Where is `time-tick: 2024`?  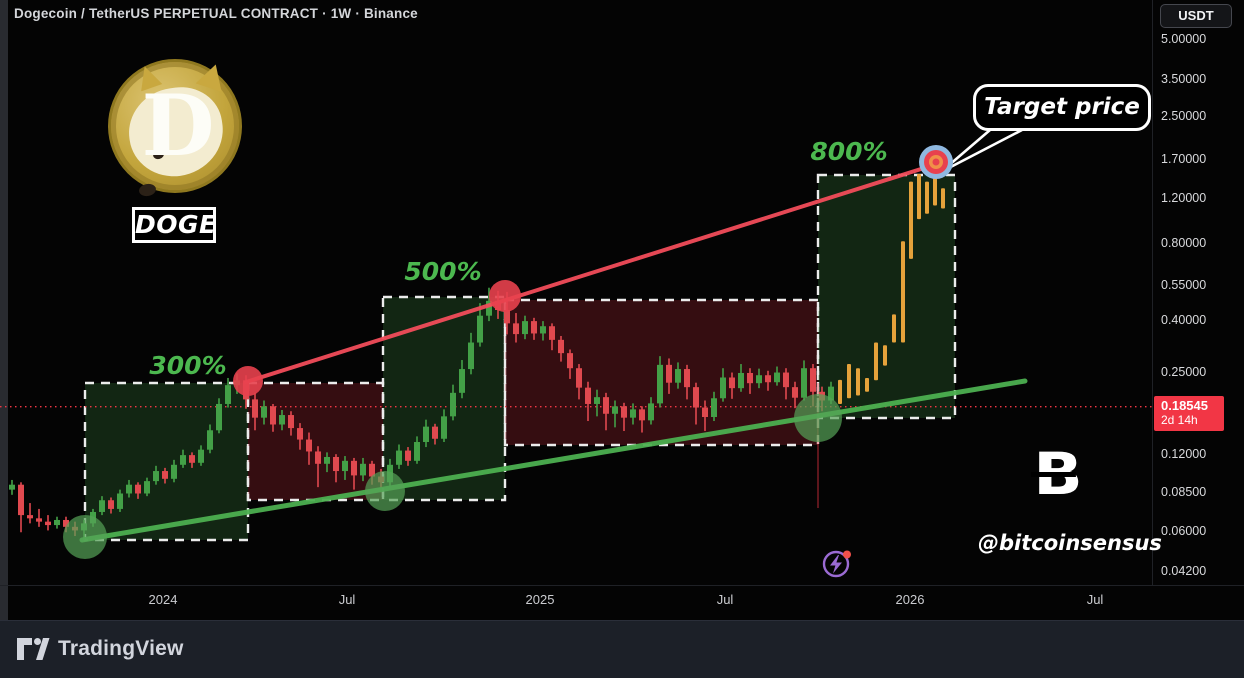 time-tick: 2024 is located at coordinates (163, 599).